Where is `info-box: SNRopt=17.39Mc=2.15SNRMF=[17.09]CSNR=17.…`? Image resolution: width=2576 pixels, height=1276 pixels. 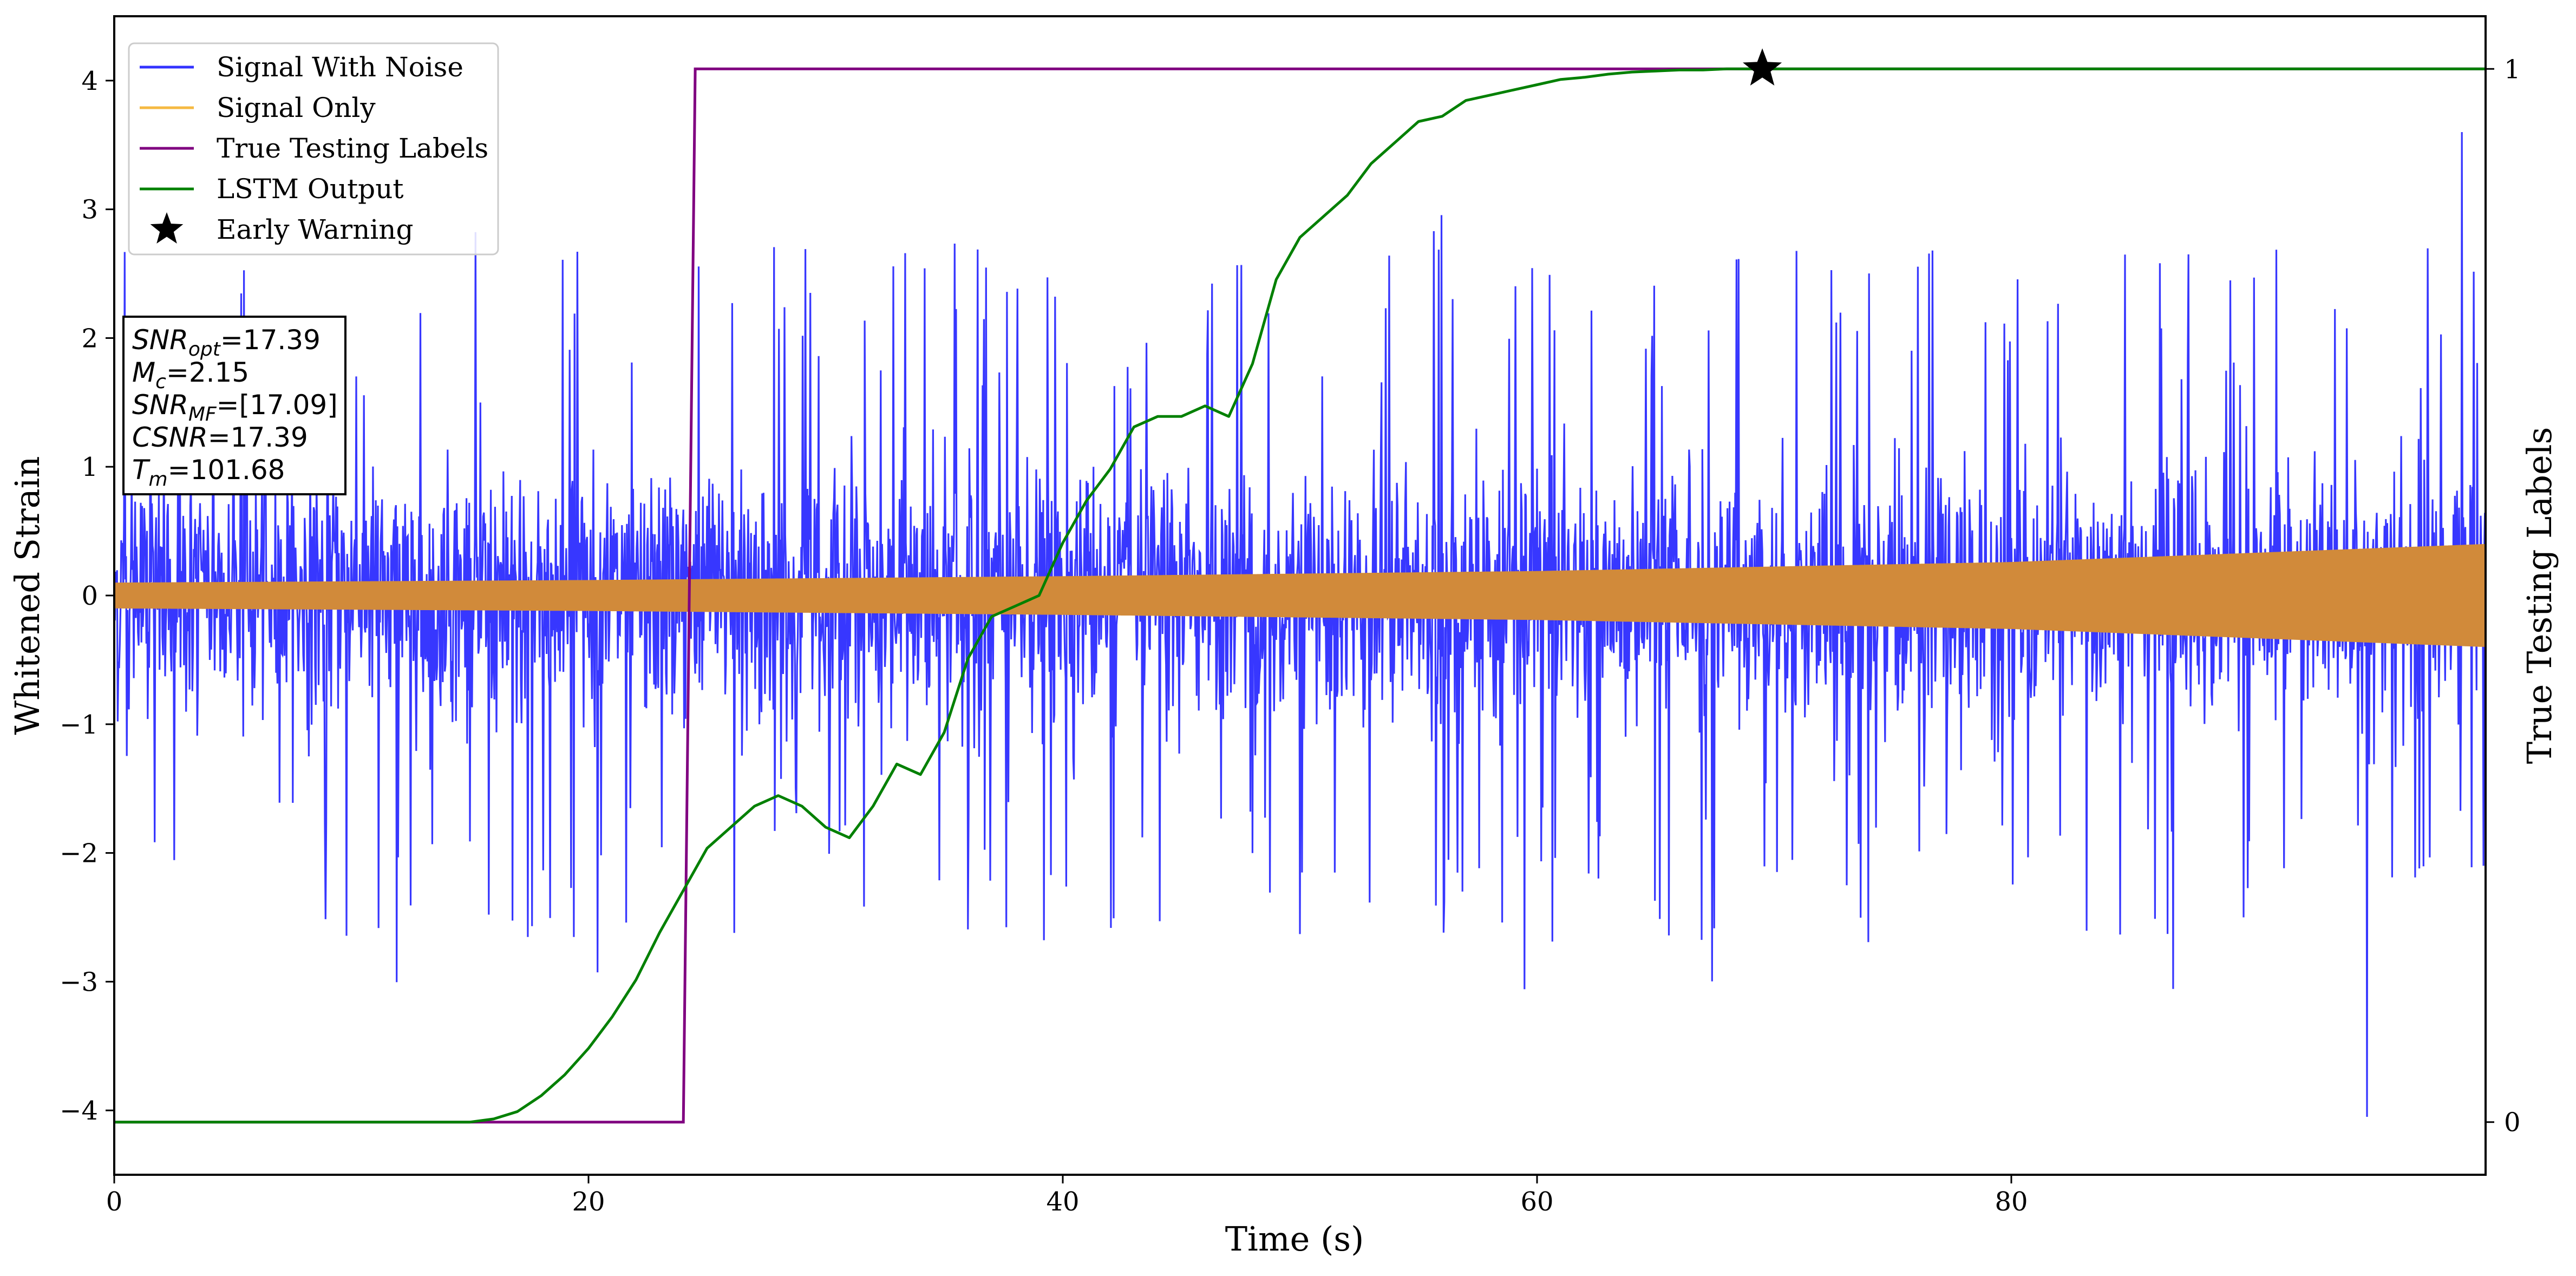 info-box: SNRopt=17.39Mc=2.15SNRMF=[17.09]CSNR=17.… is located at coordinates (234, 405).